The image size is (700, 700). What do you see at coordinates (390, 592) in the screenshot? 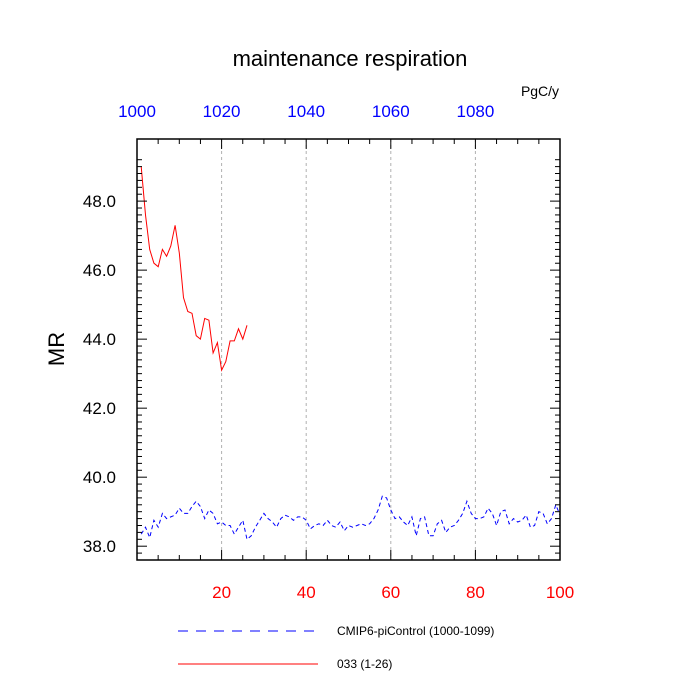
I see `x-tick-label: 60` at bounding box center [390, 592].